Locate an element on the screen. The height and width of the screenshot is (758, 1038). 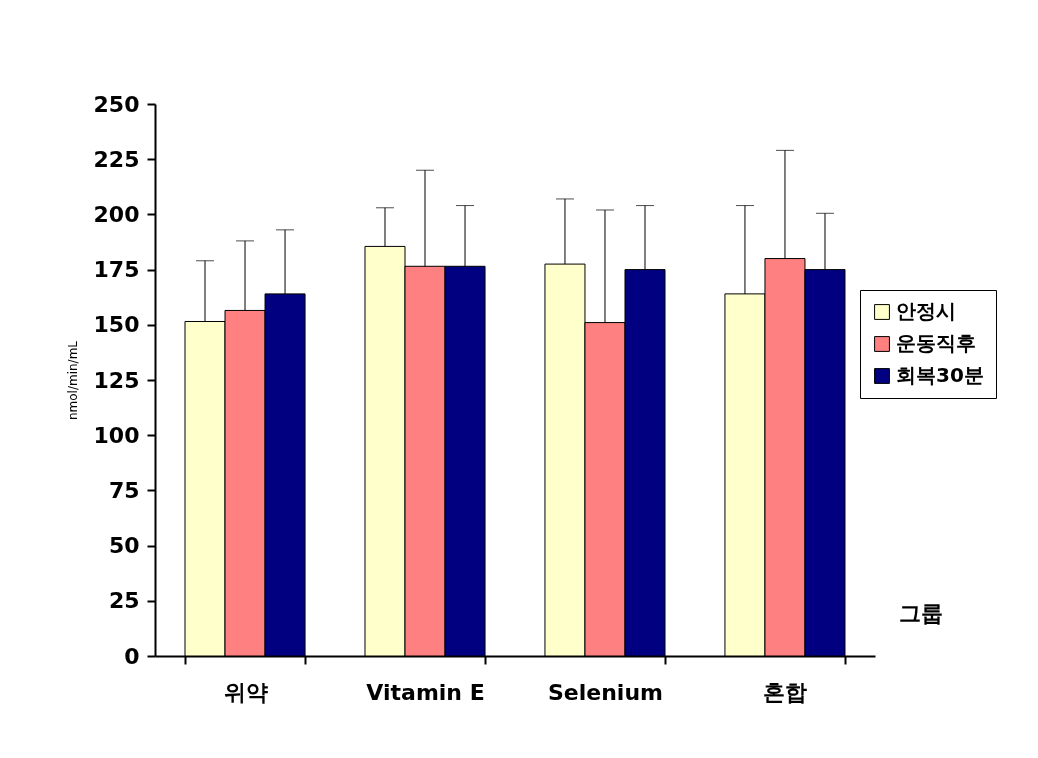
x-tick-label: 위약 is located at coordinates (245, 692).